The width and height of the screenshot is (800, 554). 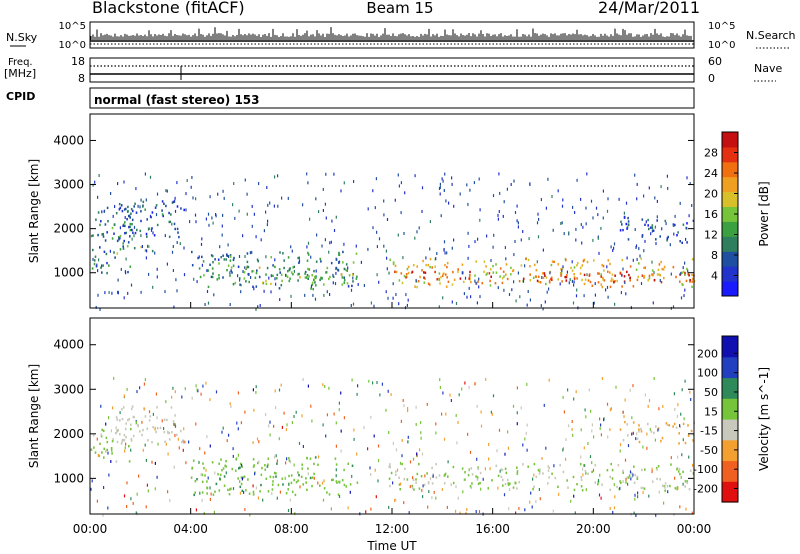 What do you see at coordinates (764, 213) in the screenshot?
I see `colorbar-label: Power [dB]` at bounding box center [764, 213].